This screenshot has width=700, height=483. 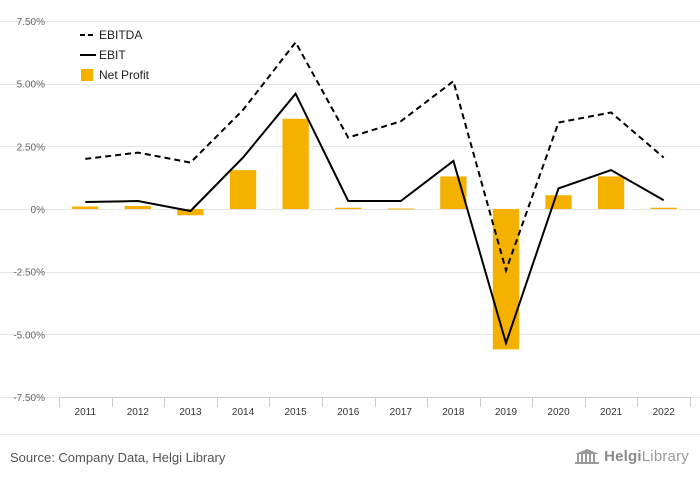 I want to click on library-building-icon, so click(x=587, y=456).